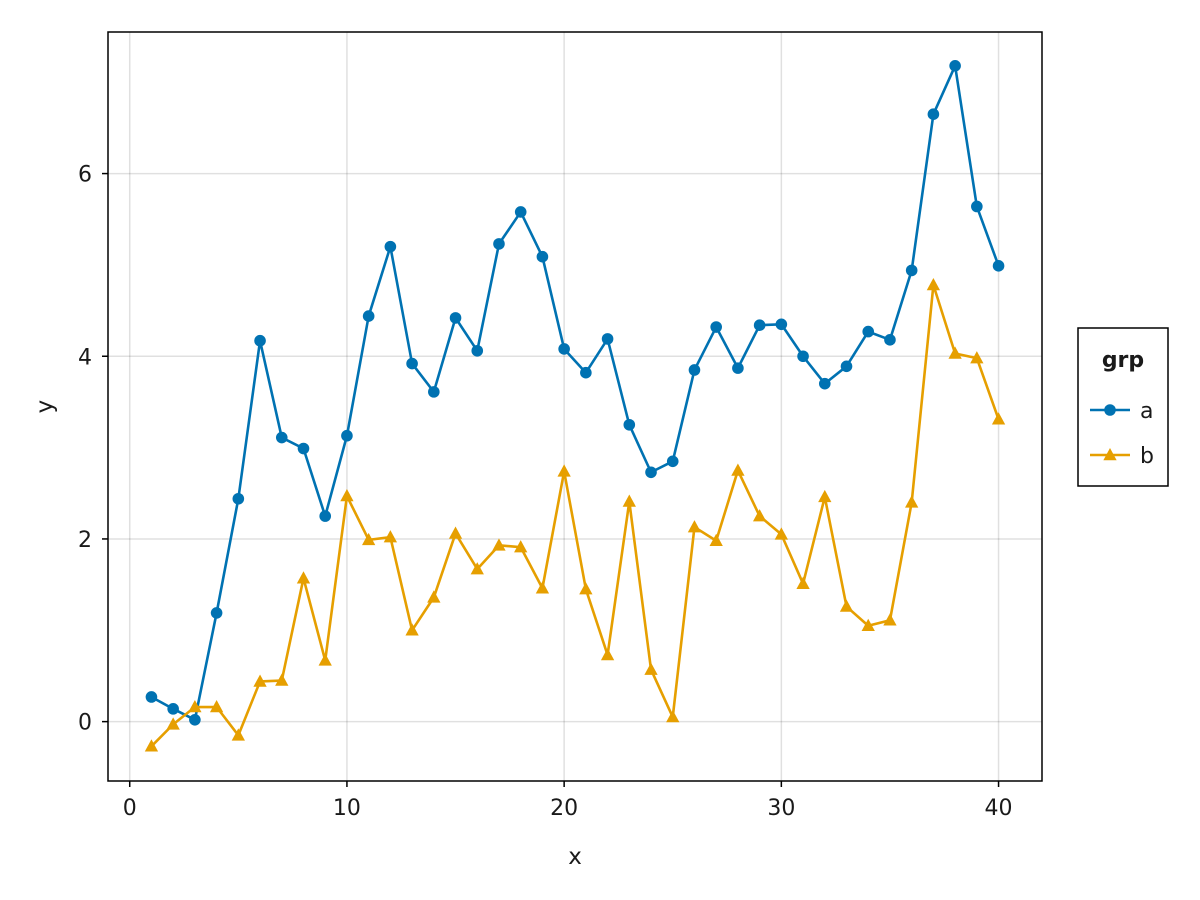 This screenshot has height=900, width=1200. I want to click on x-tick-label: 40, so click(999, 808).